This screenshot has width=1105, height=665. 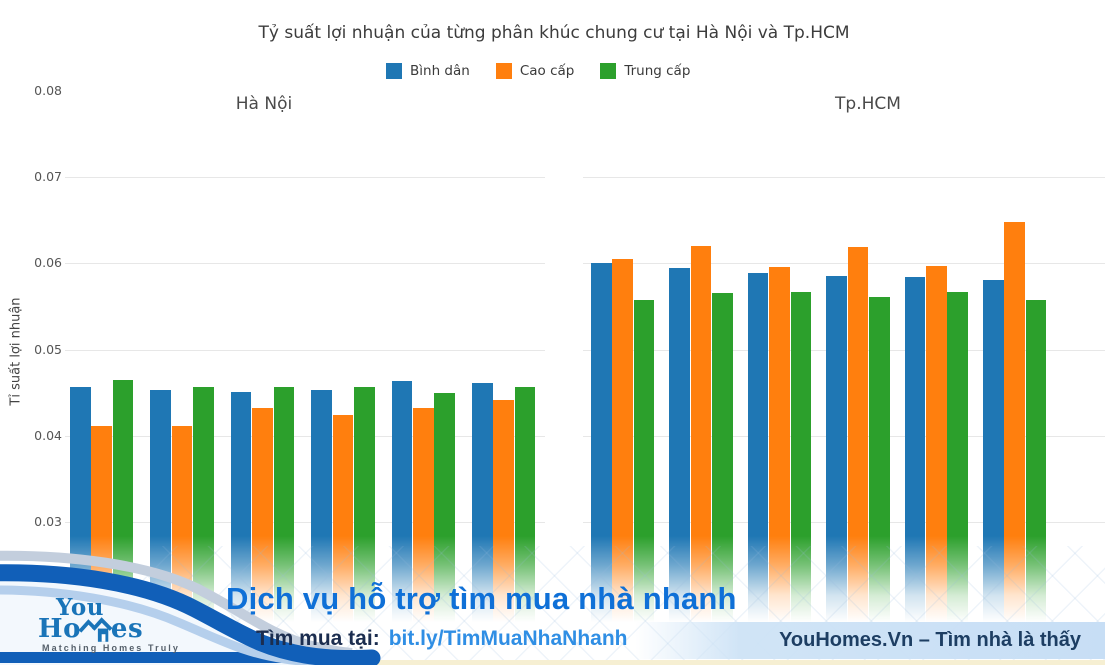 I want to click on logo-homes-text: Ho es, so click(x=90, y=629).